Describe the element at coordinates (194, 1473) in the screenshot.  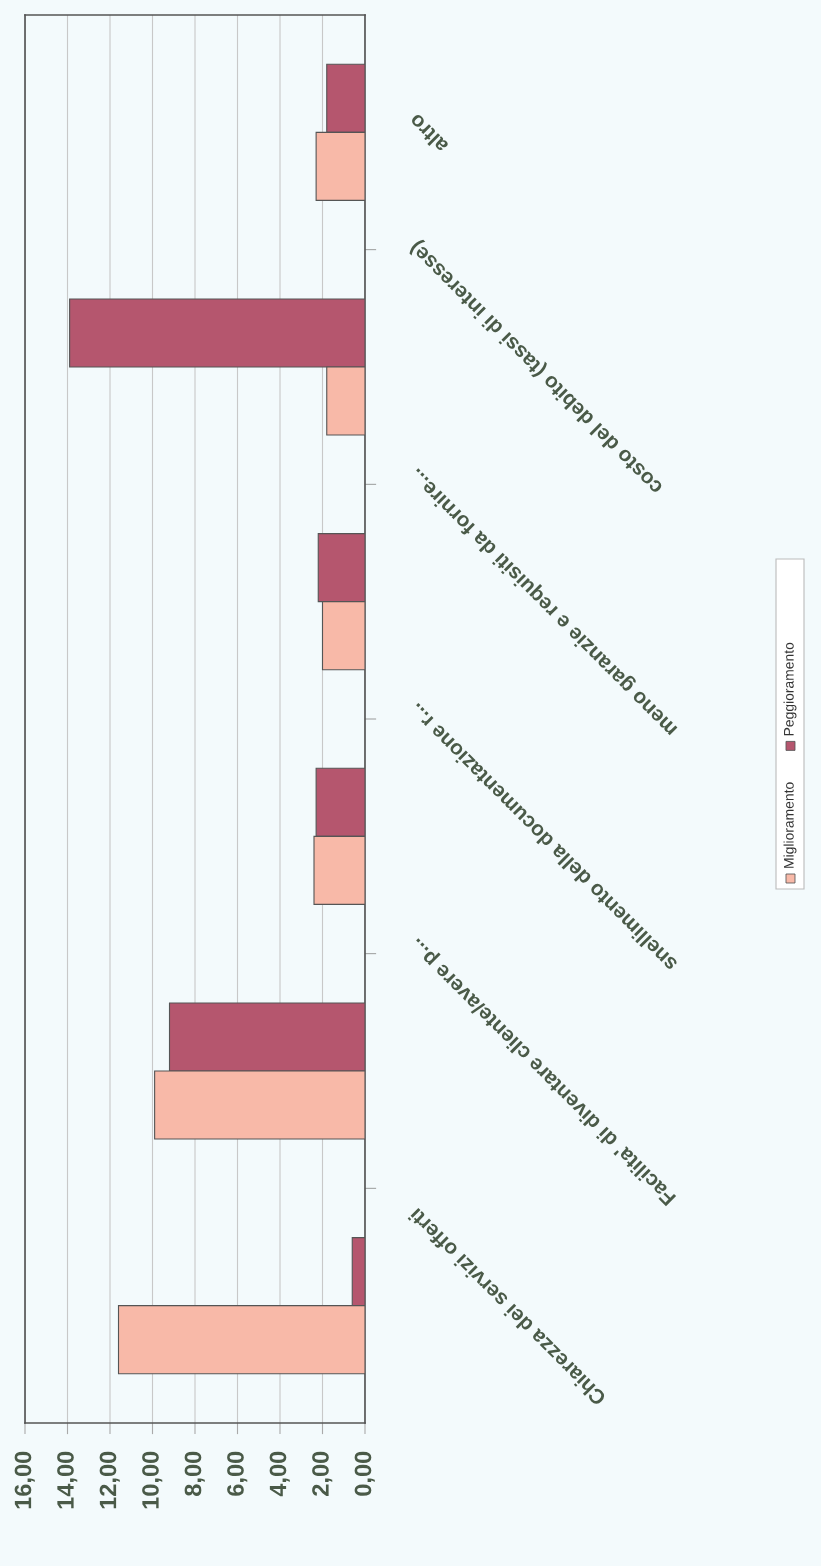
I see `x-tick-label: 8,00` at that location.